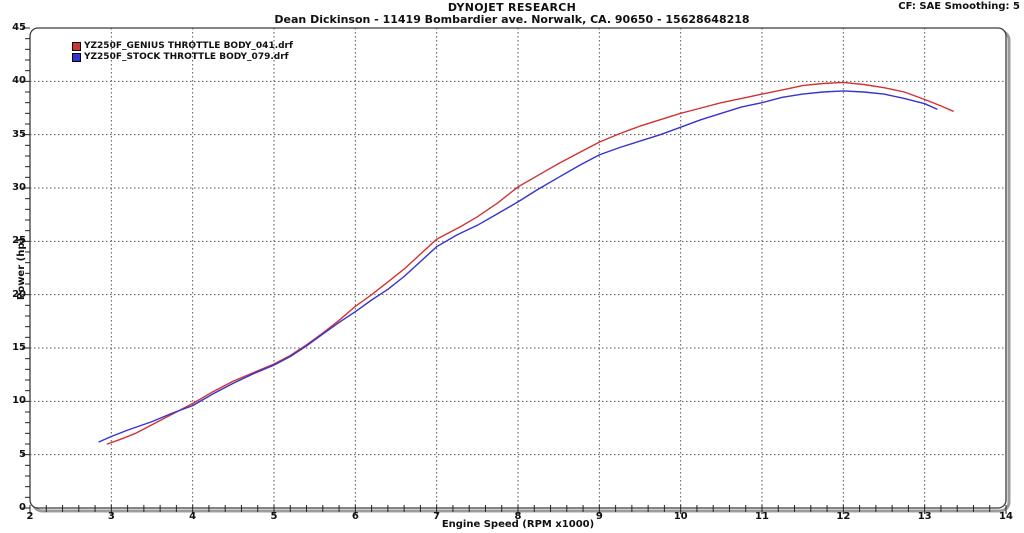 The width and height of the screenshot is (1024, 533). What do you see at coordinates (19, 401) in the screenshot?
I see `y-tick-label: 10` at bounding box center [19, 401].